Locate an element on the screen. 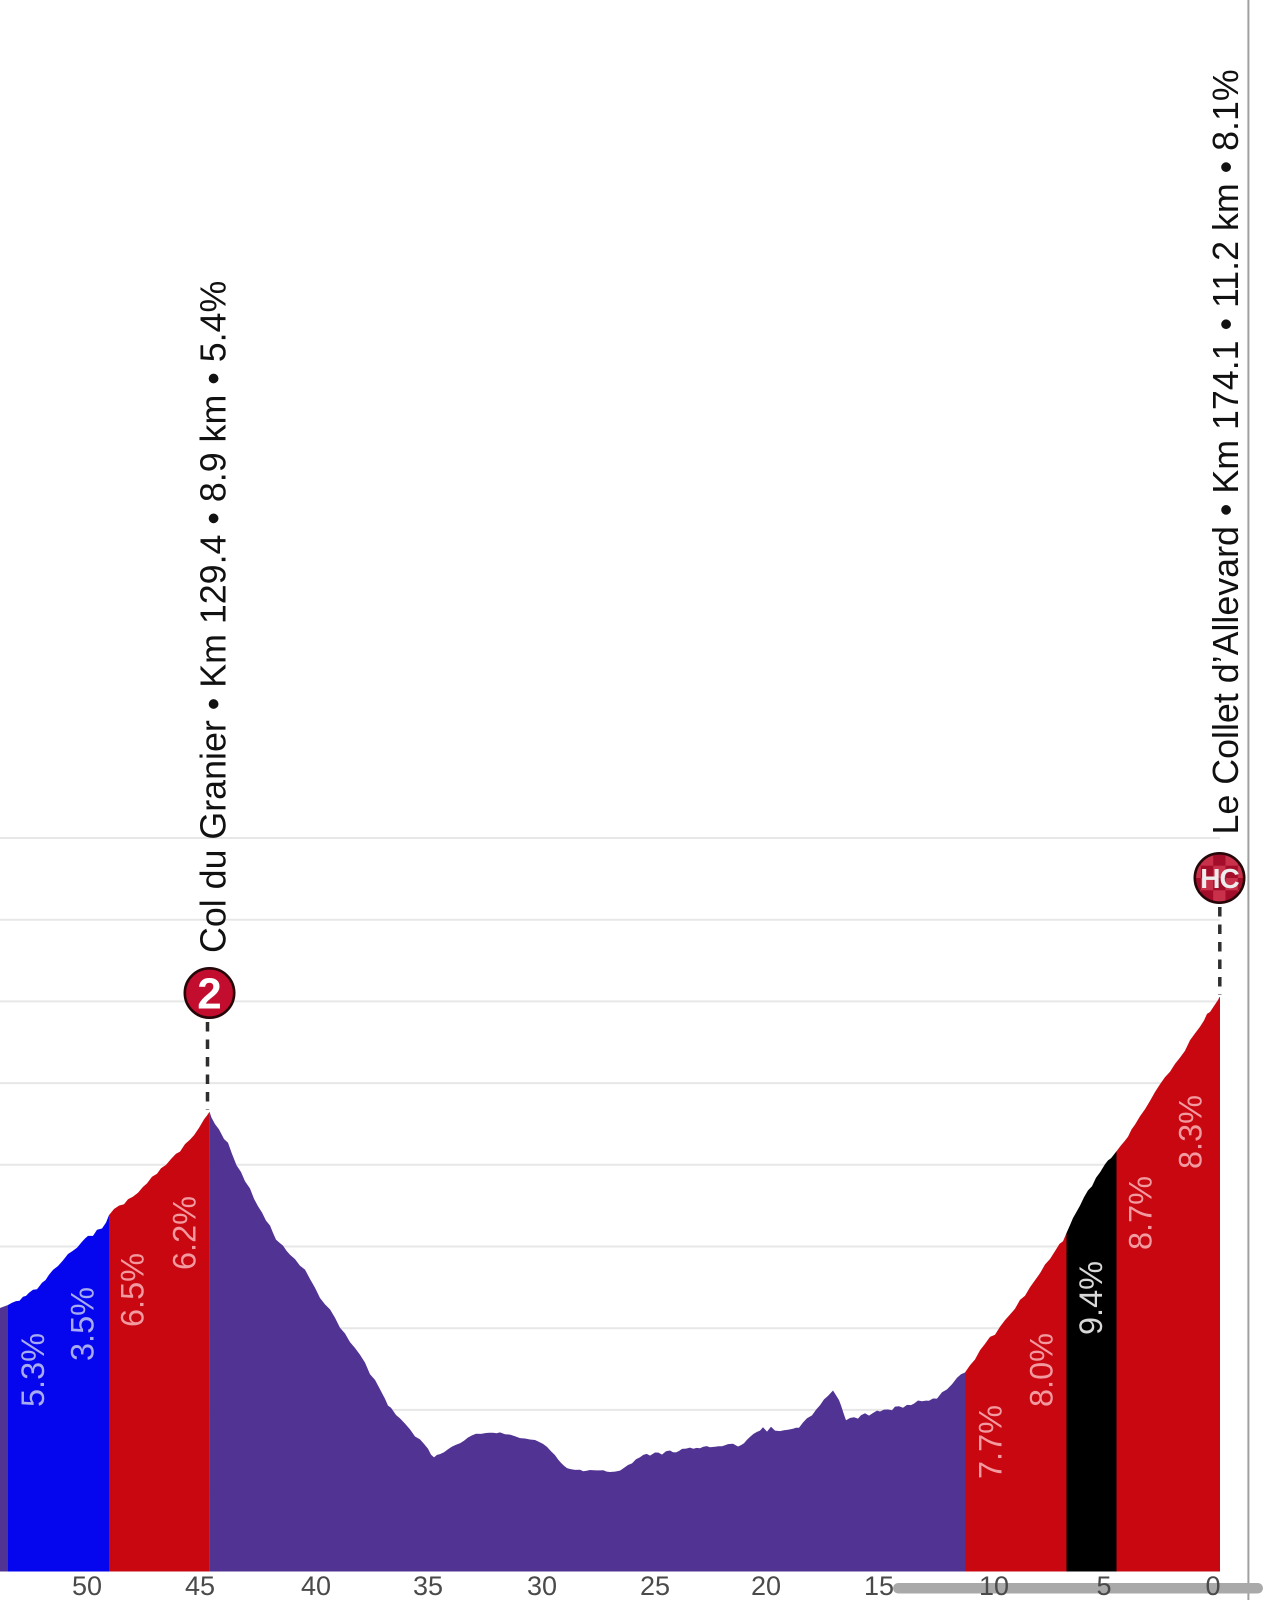 The width and height of the screenshot is (1271, 1600). svg-text: 6.2% is located at coordinates (185, 1233).